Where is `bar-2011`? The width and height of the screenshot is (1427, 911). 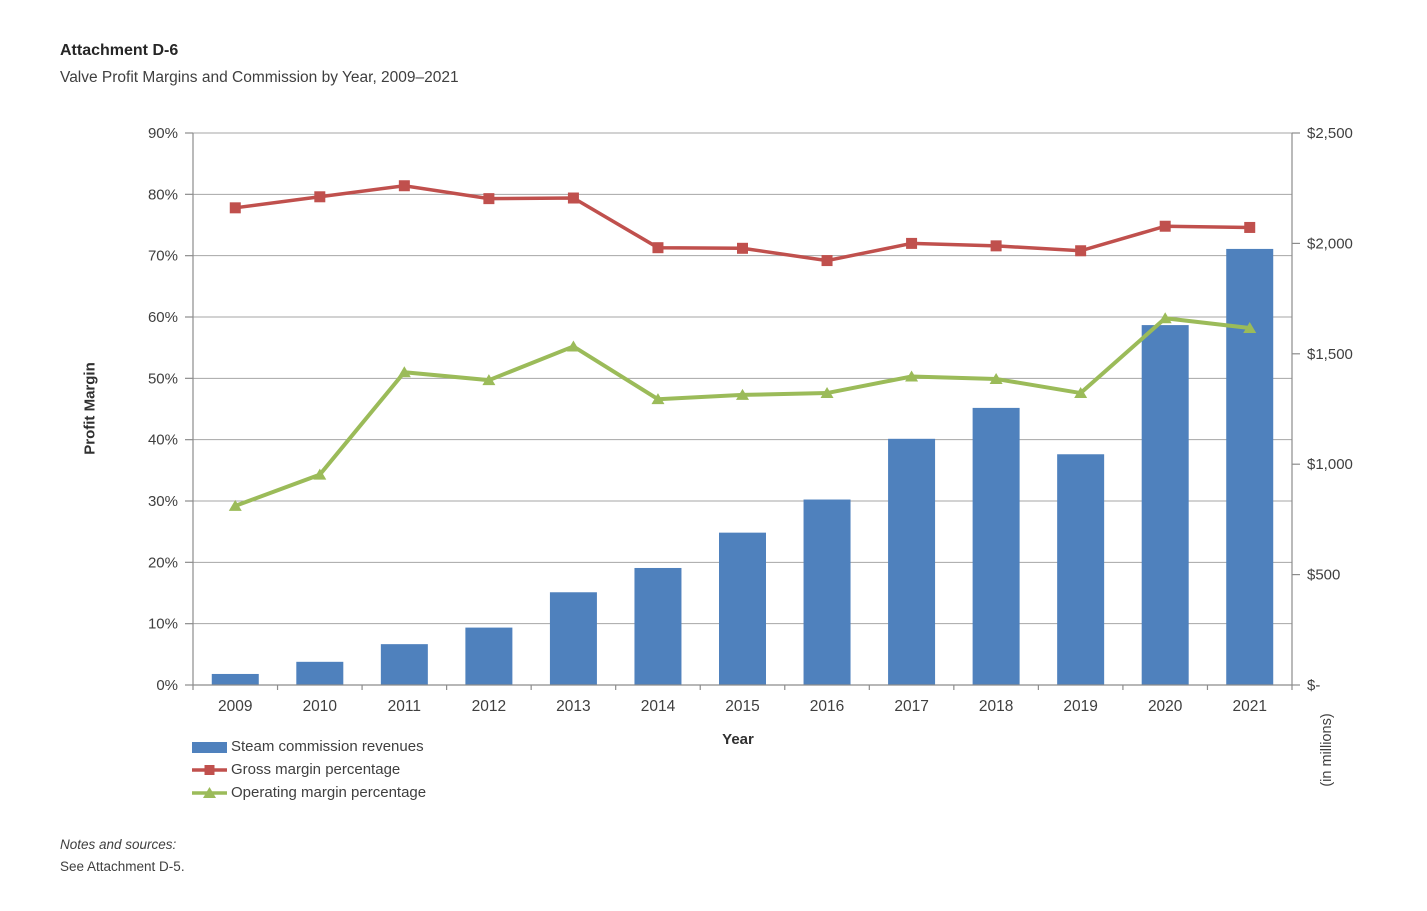
bar-2011 is located at coordinates (404, 664).